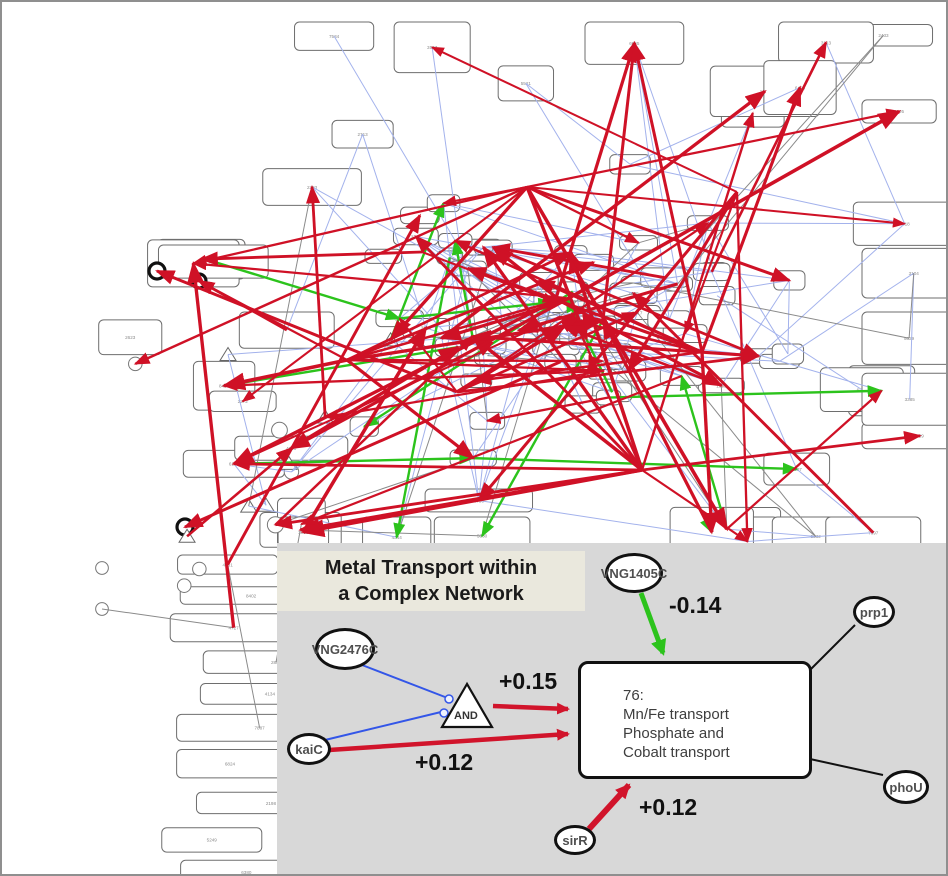 The width and height of the screenshot is (948, 876). Describe the element at coordinates (528, 681) in the screenshot. I see `weight-and-gate: +0.15` at that location.